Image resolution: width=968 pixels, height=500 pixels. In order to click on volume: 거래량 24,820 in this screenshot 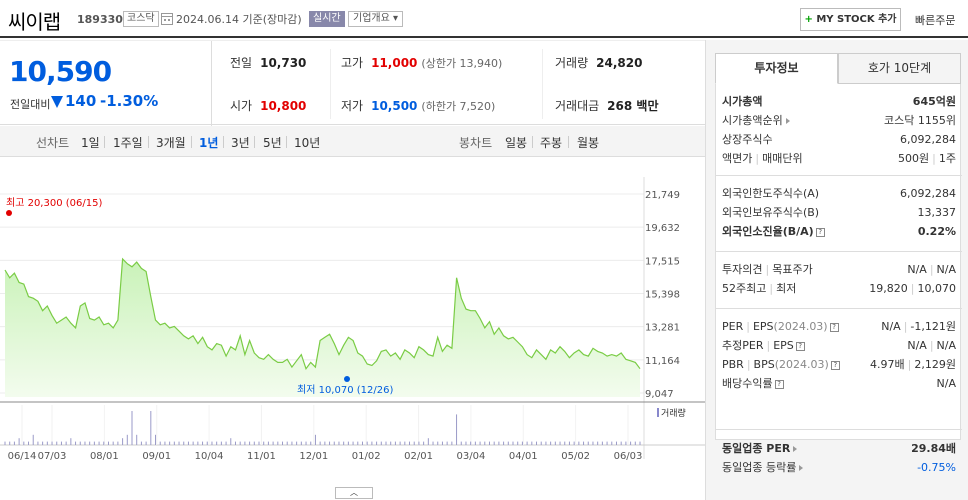, I will do `click(598, 62)`.